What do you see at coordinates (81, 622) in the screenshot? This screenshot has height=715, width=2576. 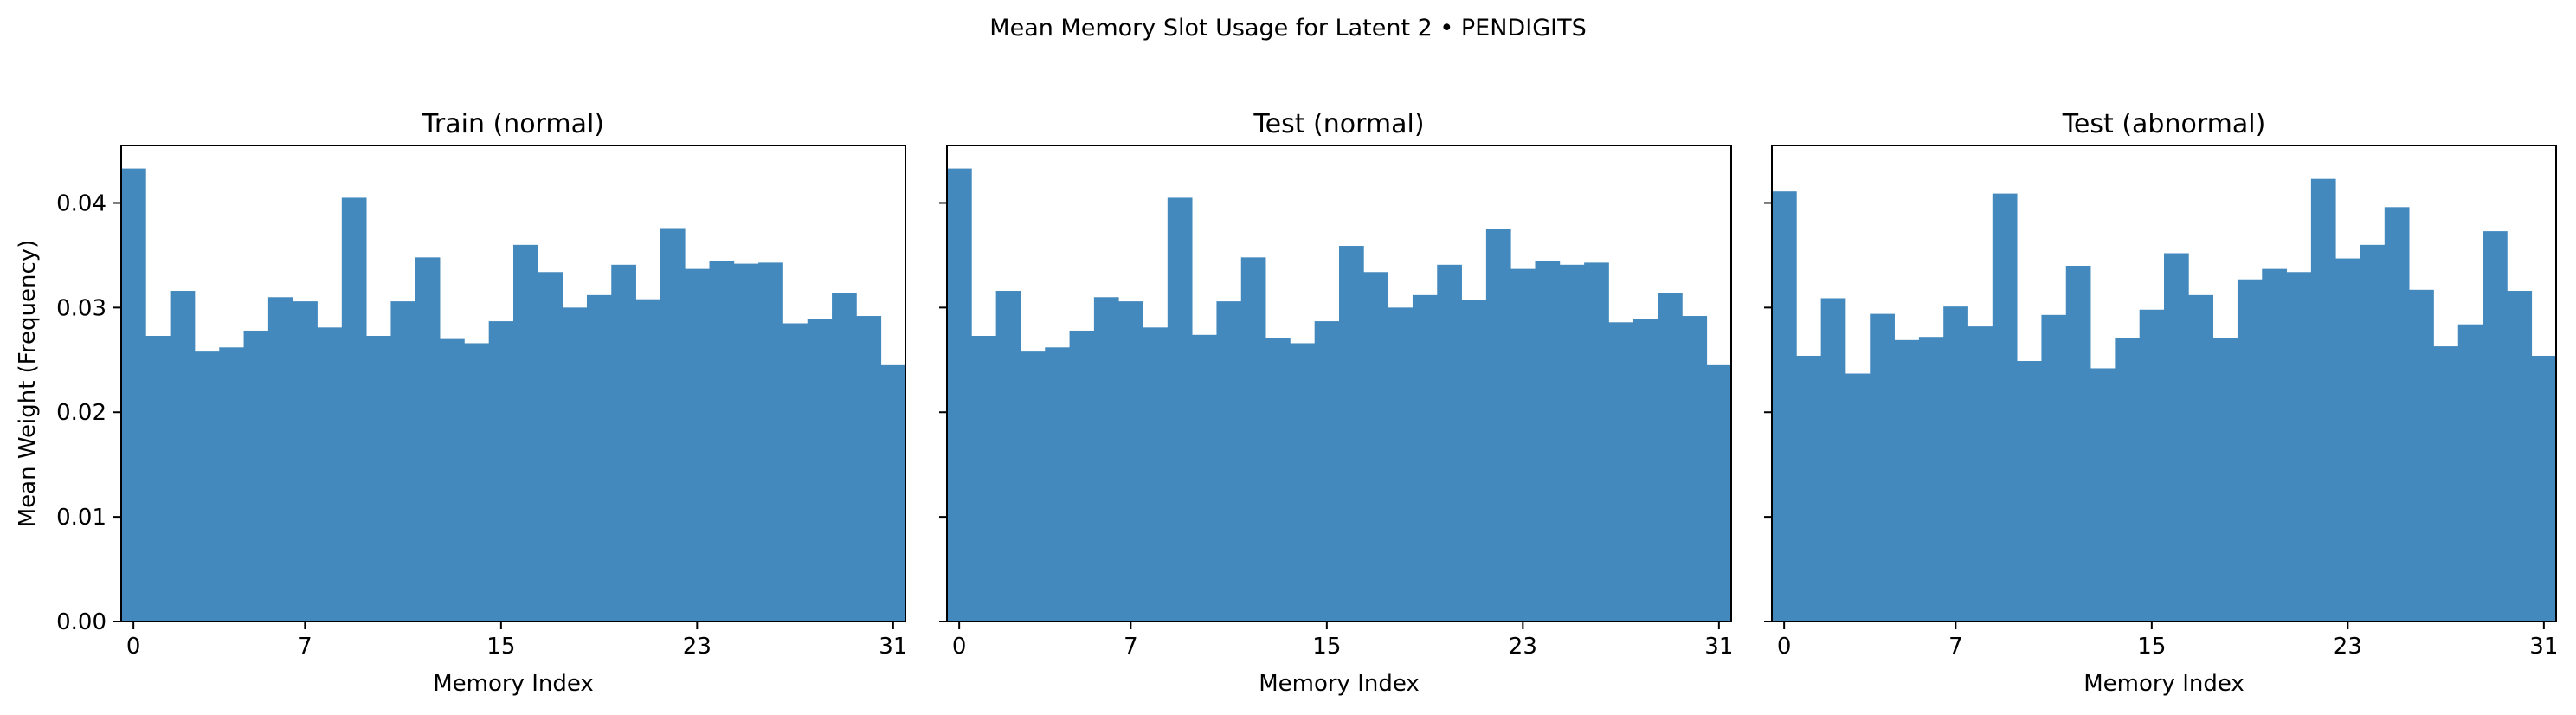 I see `y-tick-label: 0.00` at bounding box center [81, 622].